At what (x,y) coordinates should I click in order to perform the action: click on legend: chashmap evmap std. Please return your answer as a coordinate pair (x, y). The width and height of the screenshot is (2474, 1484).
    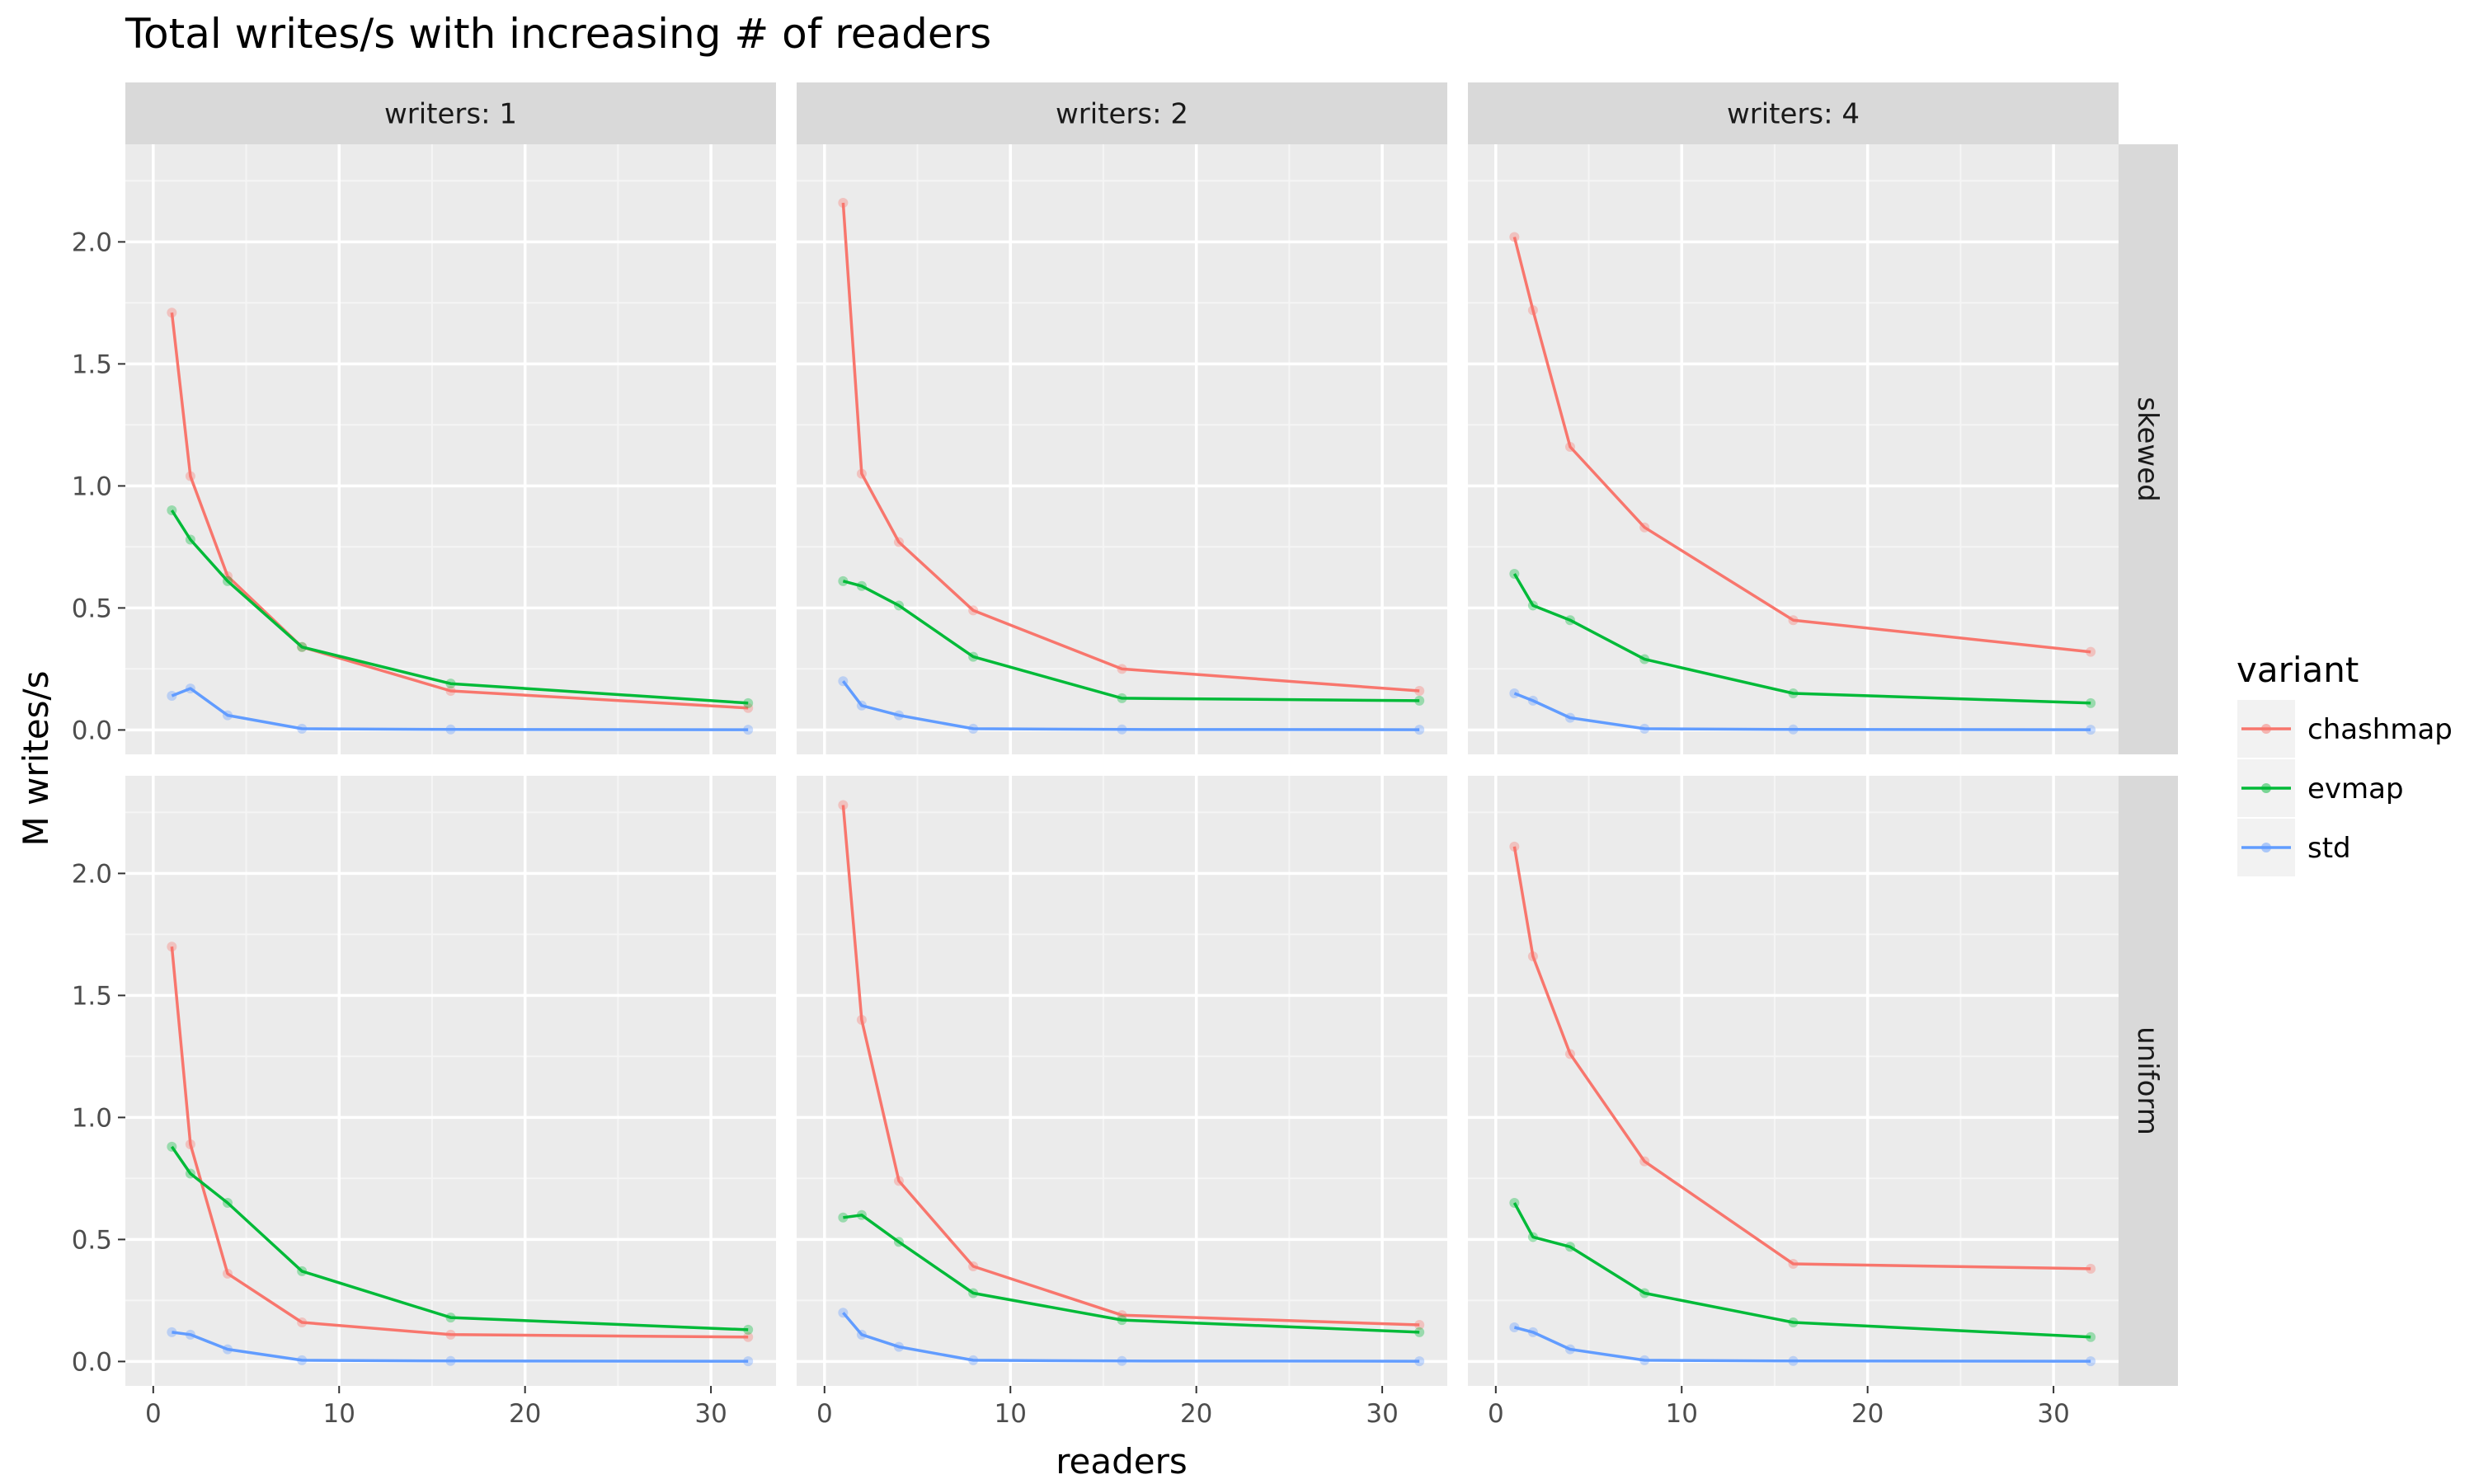
    Looking at the image, I should click on (2344, 788).